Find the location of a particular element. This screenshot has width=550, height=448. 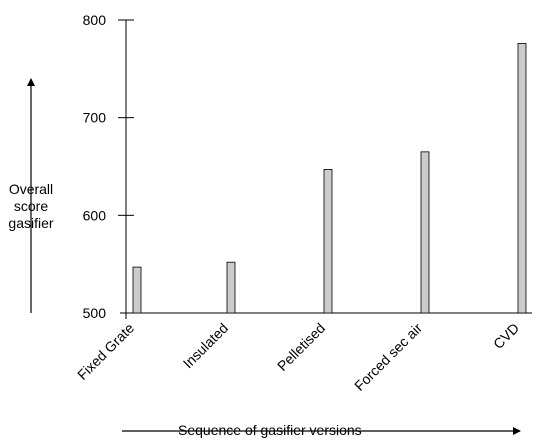

y-tick-label: 700 is located at coordinates (95, 118).